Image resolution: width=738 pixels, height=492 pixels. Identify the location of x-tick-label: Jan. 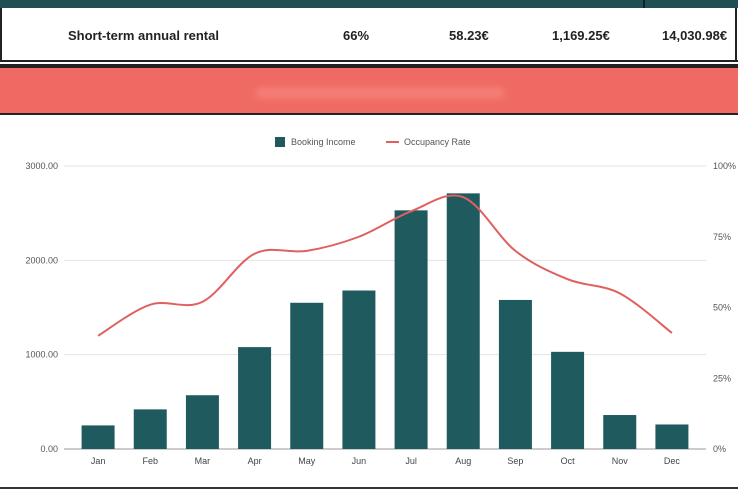
(98, 461).